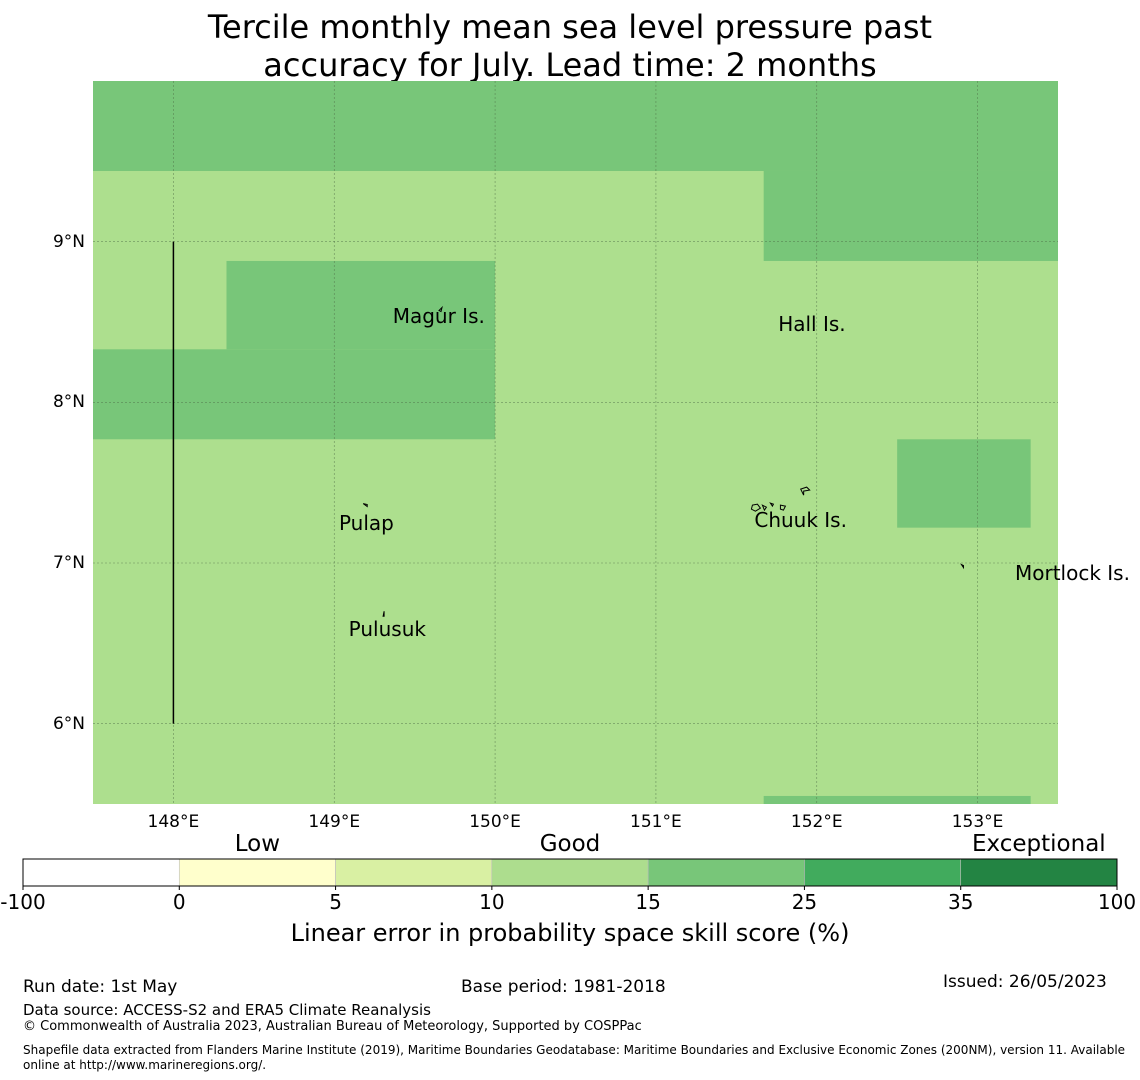 The image size is (1140, 1080). I want to click on colorbar-tick-label: -100, so click(23, 902).